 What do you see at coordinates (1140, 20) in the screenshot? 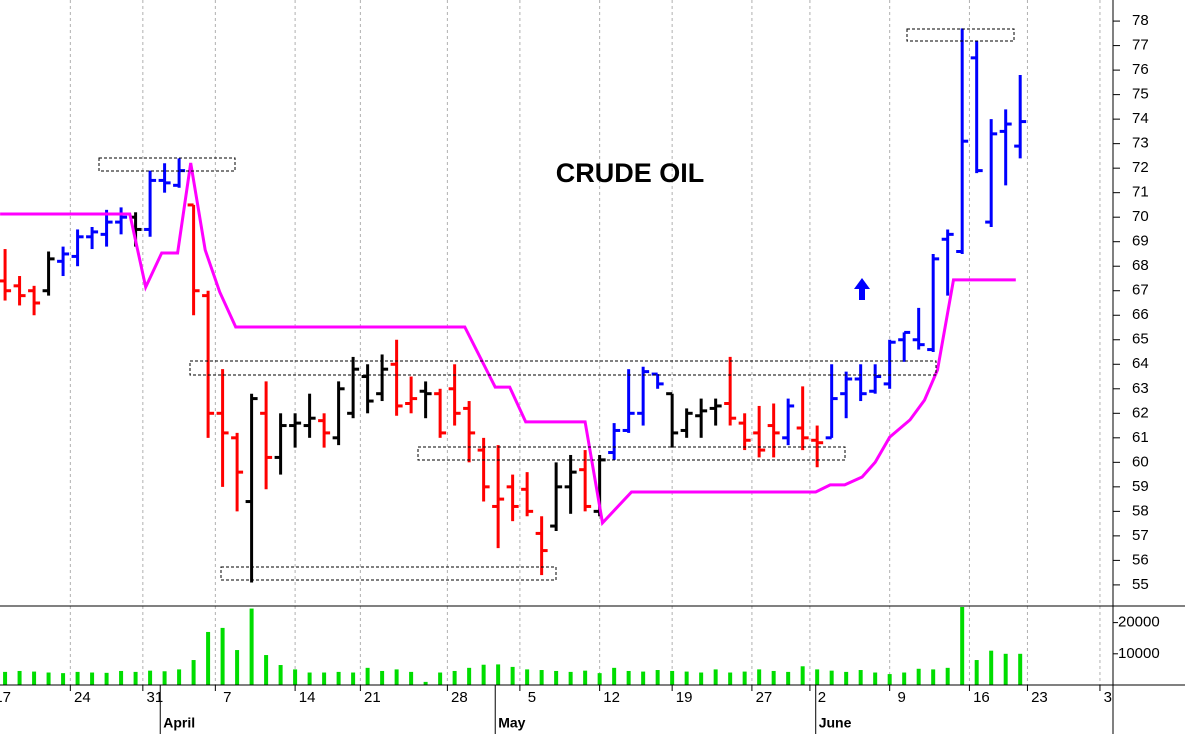
I see `y-tick-label: 78` at bounding box center [1140, 20].